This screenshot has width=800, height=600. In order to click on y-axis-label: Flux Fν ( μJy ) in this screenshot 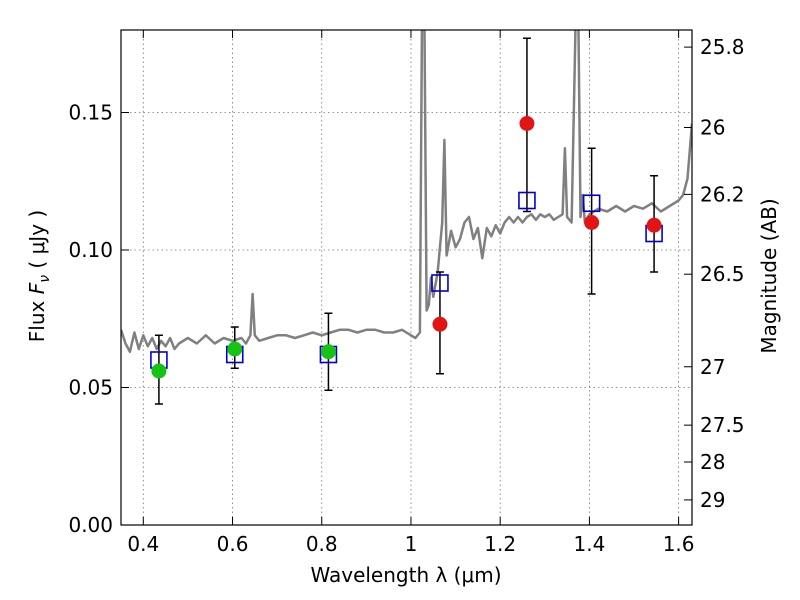, I will do `click(39, 276)`.